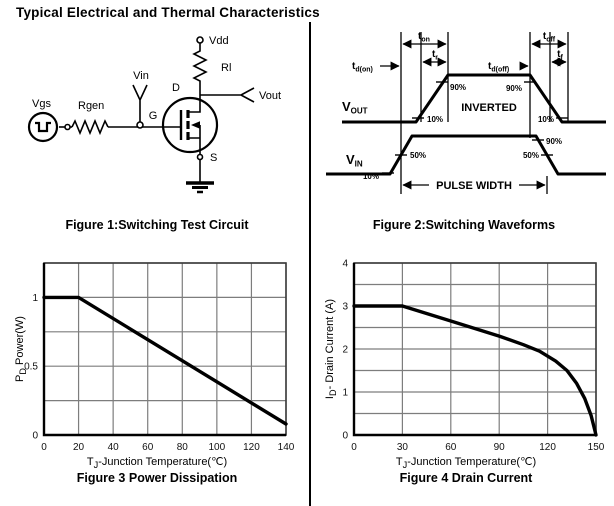  Describe the element at coordinates (227, 95) in the screenshot. I see `vout-probe` at that location.